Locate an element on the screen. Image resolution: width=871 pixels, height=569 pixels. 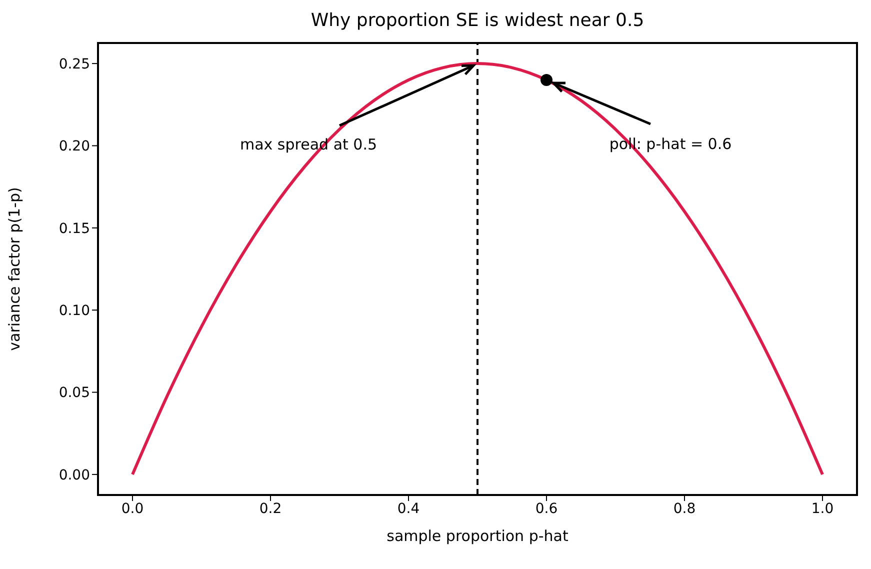
x-tick-label: 0.2 is located at coordinates (270, 508).